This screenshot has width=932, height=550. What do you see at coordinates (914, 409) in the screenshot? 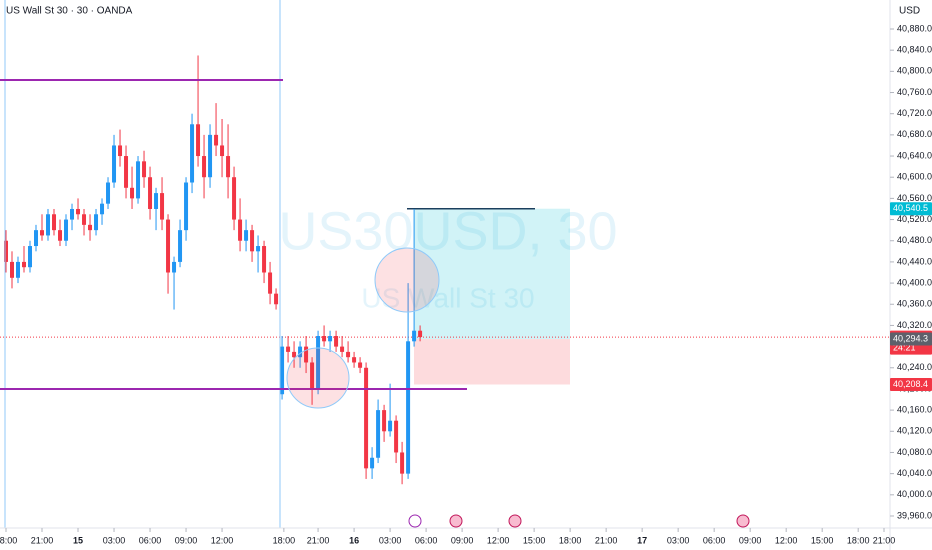
I see `y-tick-label: 40,160.0` at bounding box center [914, 409].